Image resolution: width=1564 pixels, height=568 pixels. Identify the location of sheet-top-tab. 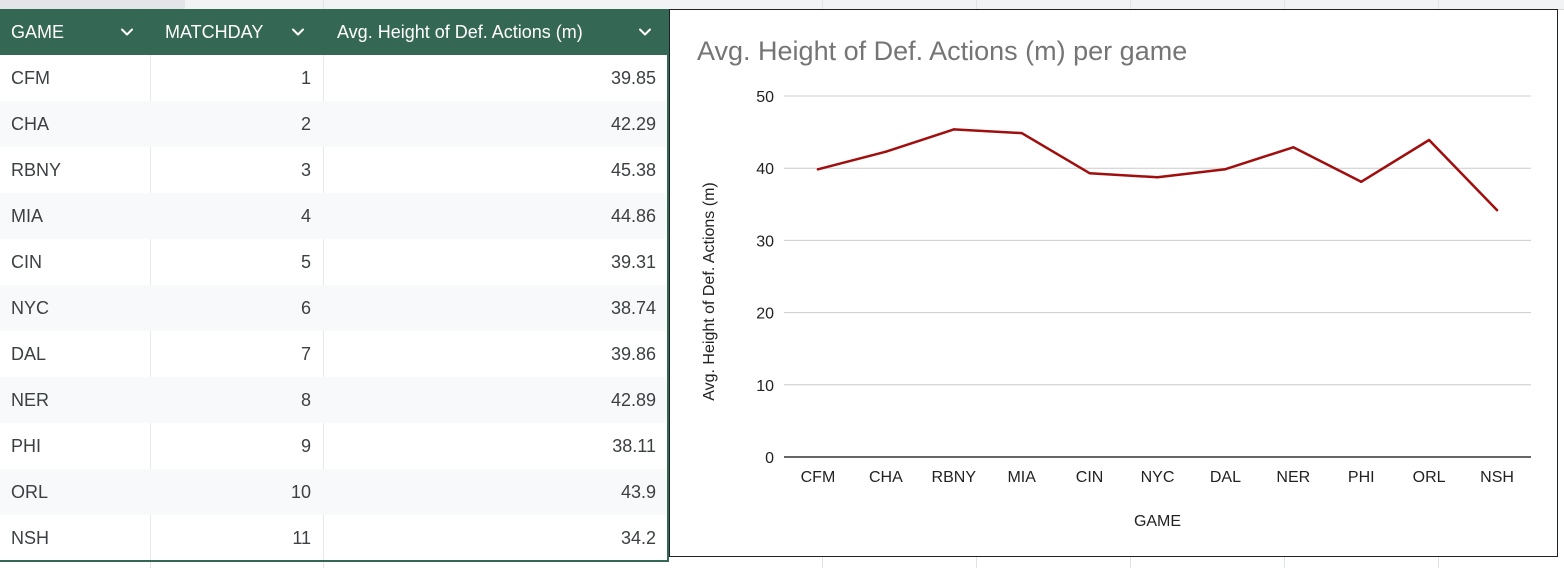
(92, 4).